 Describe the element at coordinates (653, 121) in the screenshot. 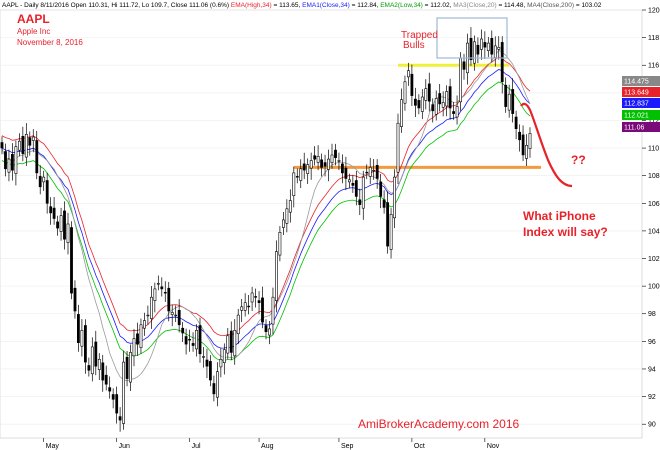

I see `y-tick-label: 112` at that location.